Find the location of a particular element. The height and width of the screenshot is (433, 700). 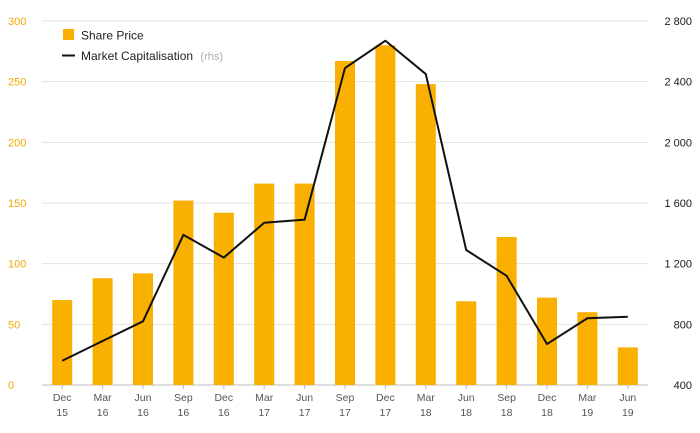

right-axis-tick-label: 2 000 is located at coordinates (678, 143).